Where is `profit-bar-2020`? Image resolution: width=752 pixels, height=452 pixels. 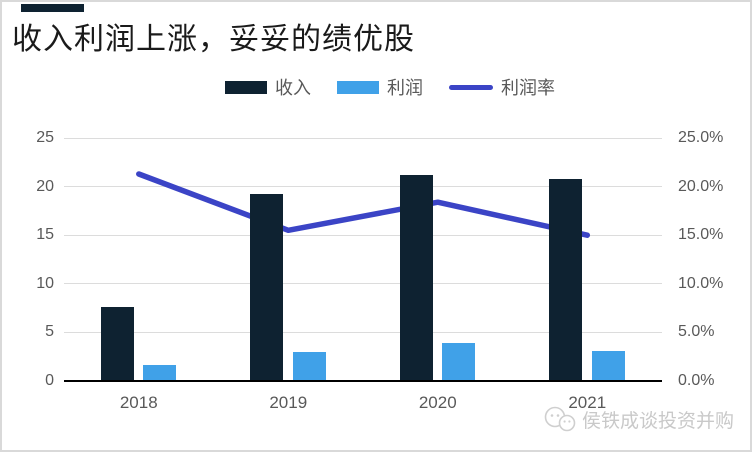 profit-bar-2020 is located at coordinates (459, 362).